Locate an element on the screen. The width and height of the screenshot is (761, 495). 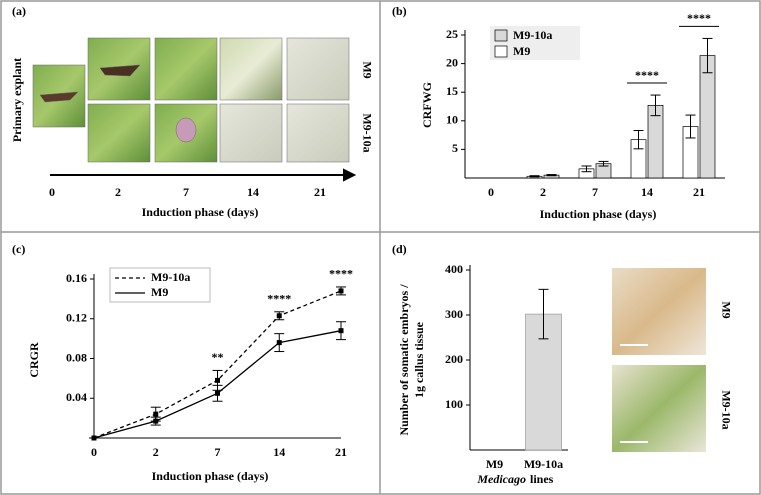
row-label: M9-10a is located at coordinates (367, 132).